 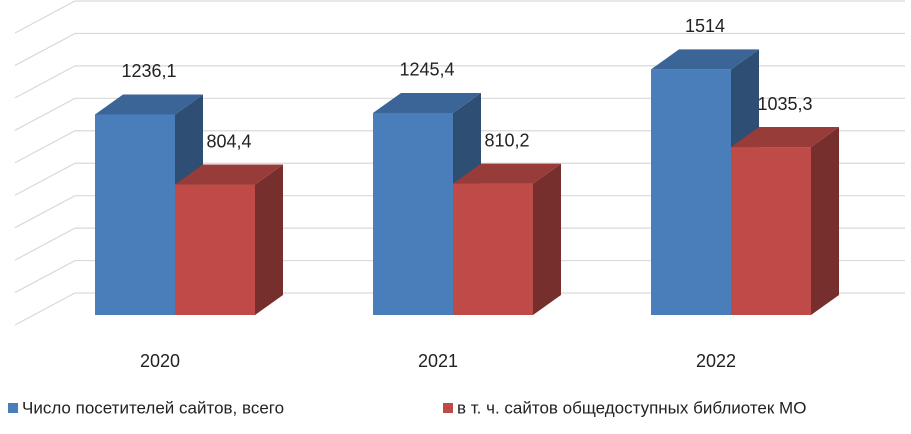 I want to click on value-label: 1514, so click(x=705, y=26).